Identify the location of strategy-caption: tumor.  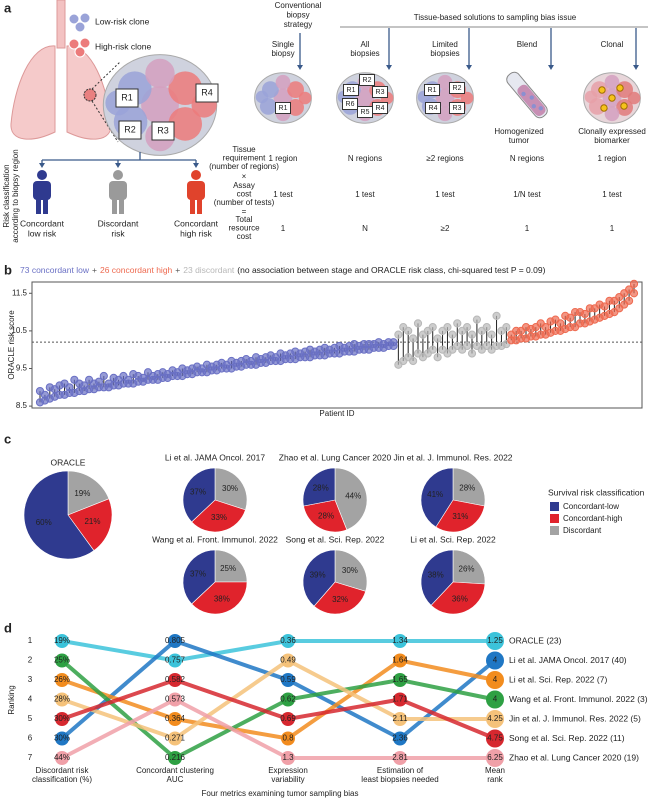
(519, 140).